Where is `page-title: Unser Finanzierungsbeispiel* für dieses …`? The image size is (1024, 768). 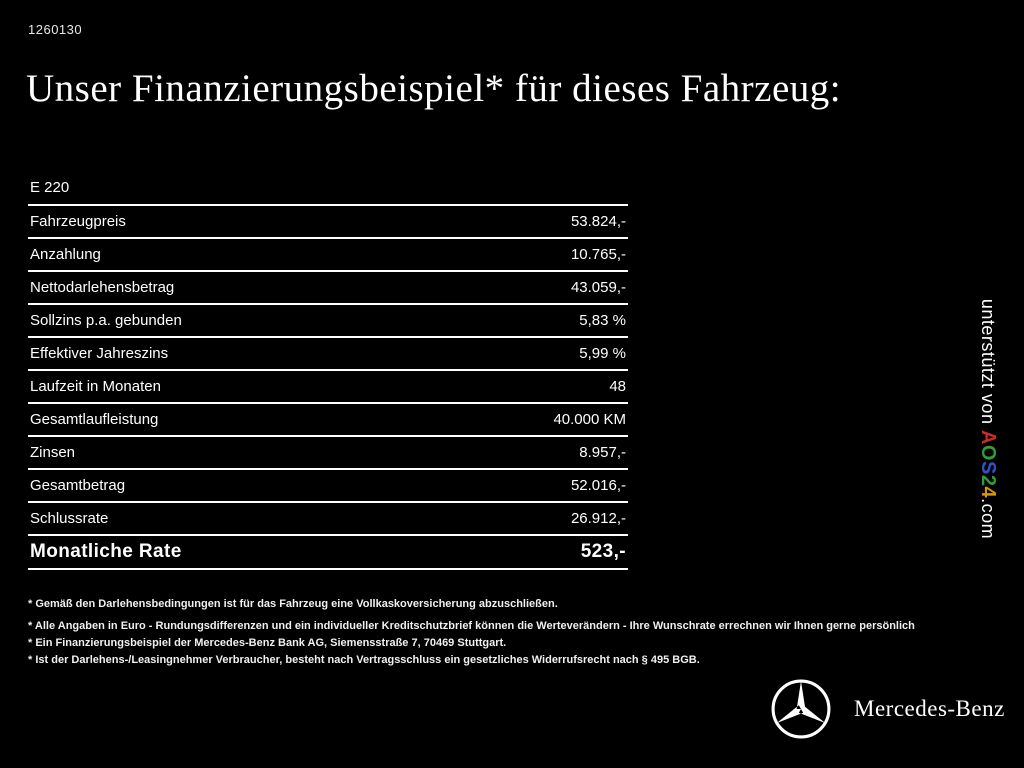 page-title: Unser Finanzierungsbeispiel* für dieses … is located at coordinates (434, 88).